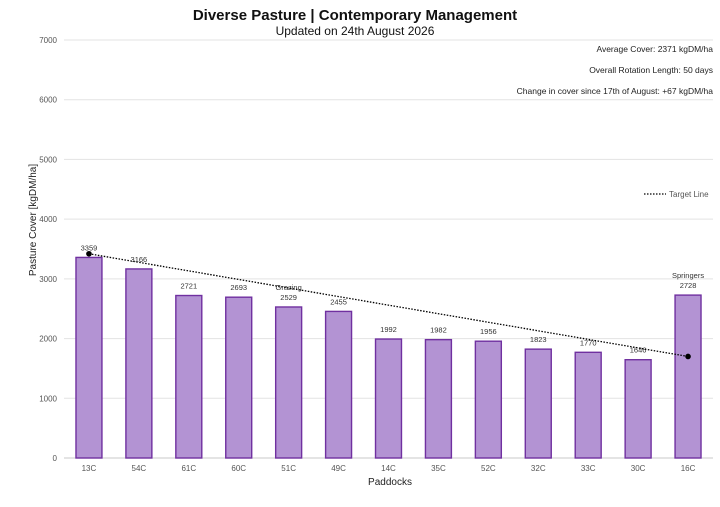 The height and width of the screenshot is (507, 720). What do you see at coordinates (538, 403) in the screenshot?
I see `bar-32c` at bounding box center [538, 403].